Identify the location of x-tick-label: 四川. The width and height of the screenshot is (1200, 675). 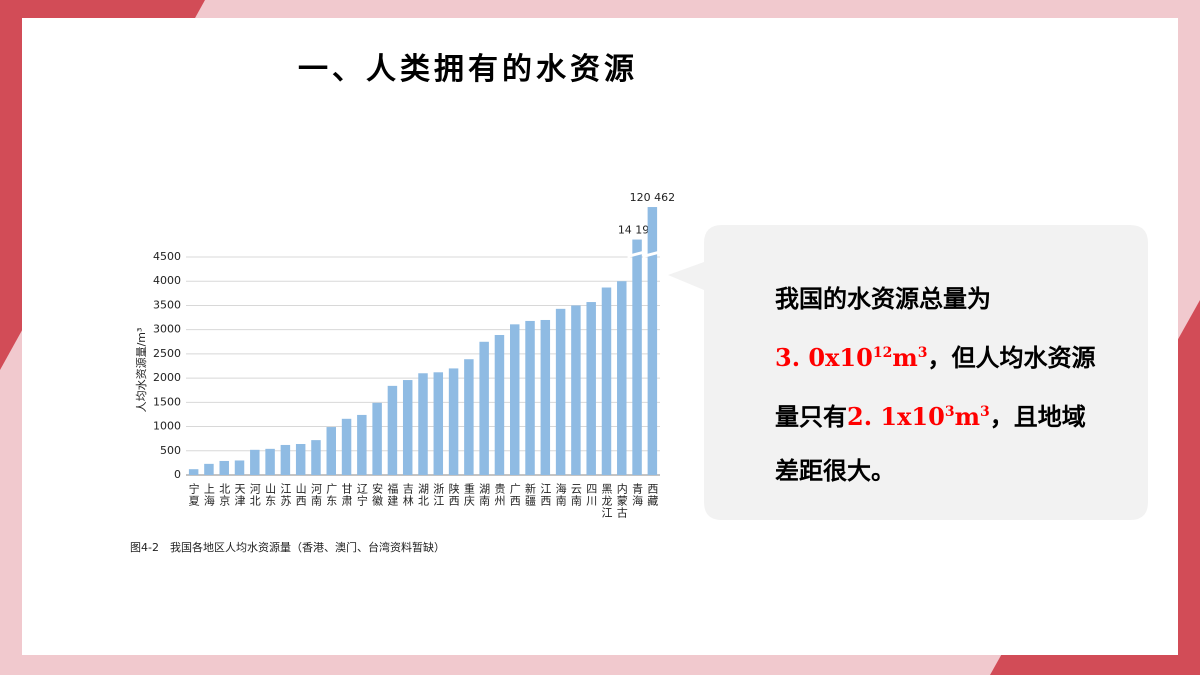
(591, 495).